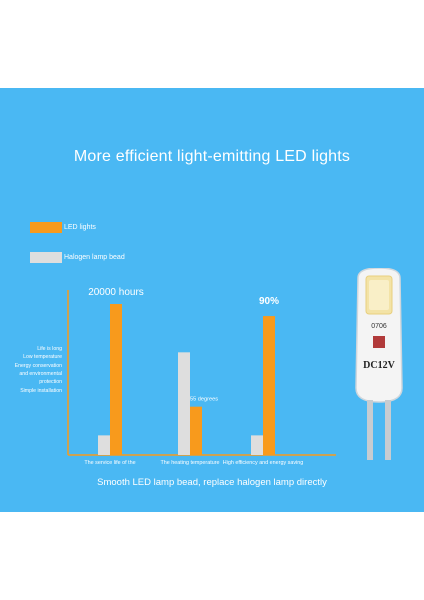  I want to click on headline: More efficient light-emitting LED lights, so click(212, 156).